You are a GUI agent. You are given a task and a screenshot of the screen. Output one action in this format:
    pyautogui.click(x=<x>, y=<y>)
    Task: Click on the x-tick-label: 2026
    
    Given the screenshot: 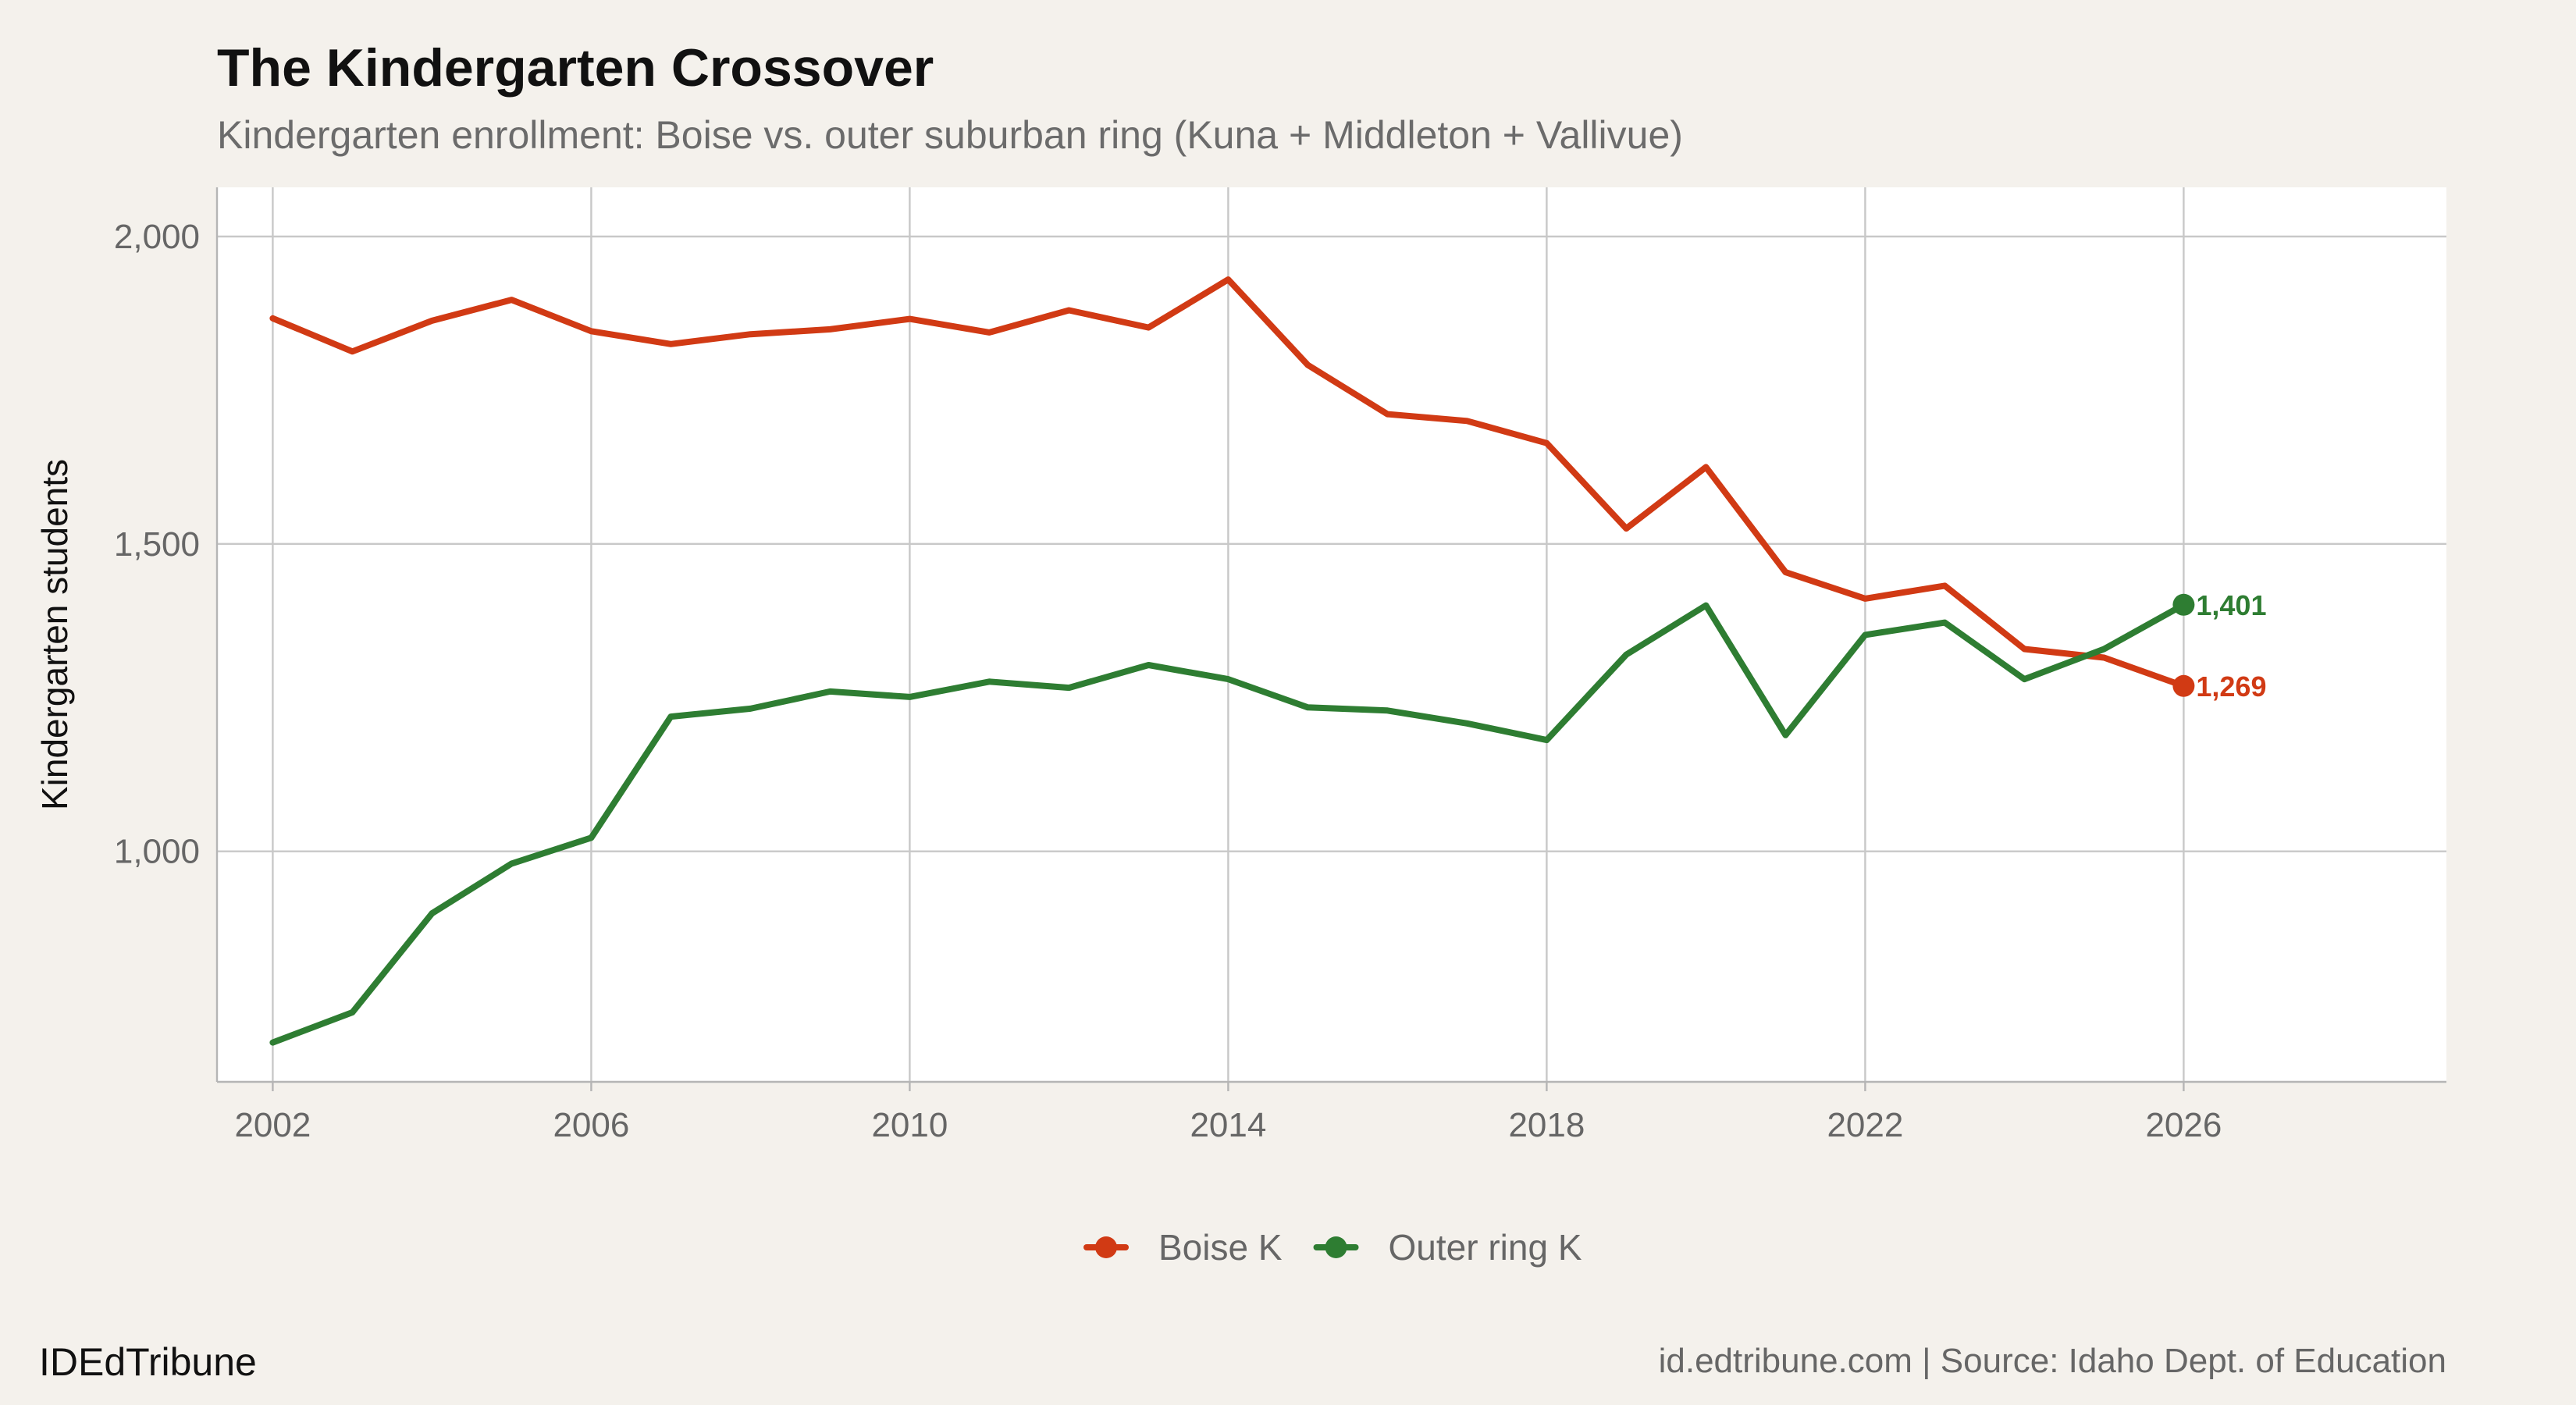 What is the action you would take?
    pyautogui.click(x=2183, y=1125)
    